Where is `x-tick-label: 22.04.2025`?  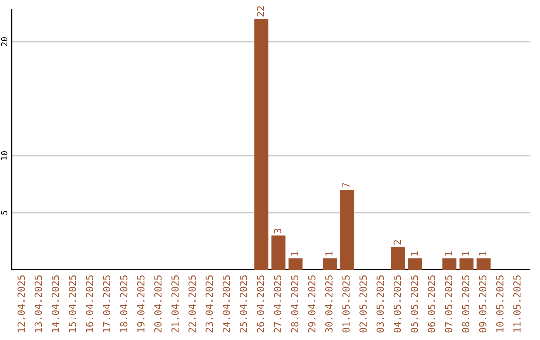
x-tick-label: 22.04.2025 is located at coordinates (192, 304).